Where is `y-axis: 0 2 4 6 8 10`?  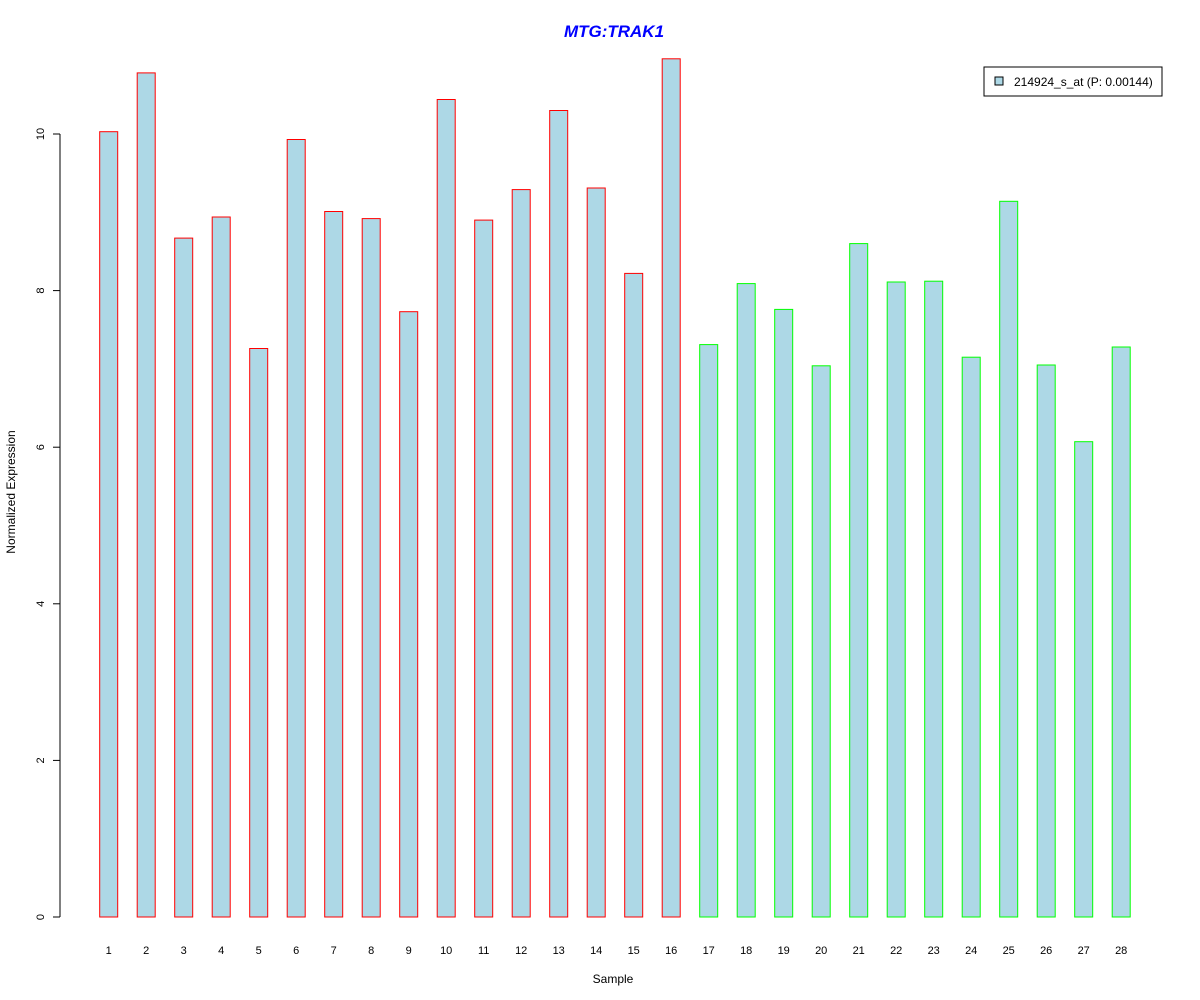 y-axis: 0 2 4 6 8 10 is located at coordinates (48, 524).